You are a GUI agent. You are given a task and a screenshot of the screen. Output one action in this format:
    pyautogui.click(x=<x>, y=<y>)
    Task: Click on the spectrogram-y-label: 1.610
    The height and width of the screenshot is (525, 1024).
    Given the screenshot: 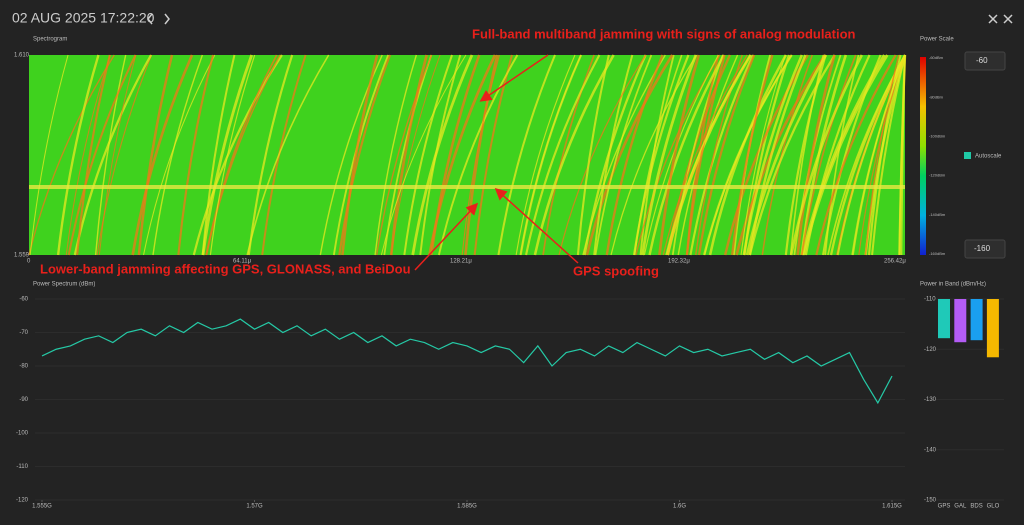 What is the action you would take?
    pyautogui.click(x=22, y=56)
    